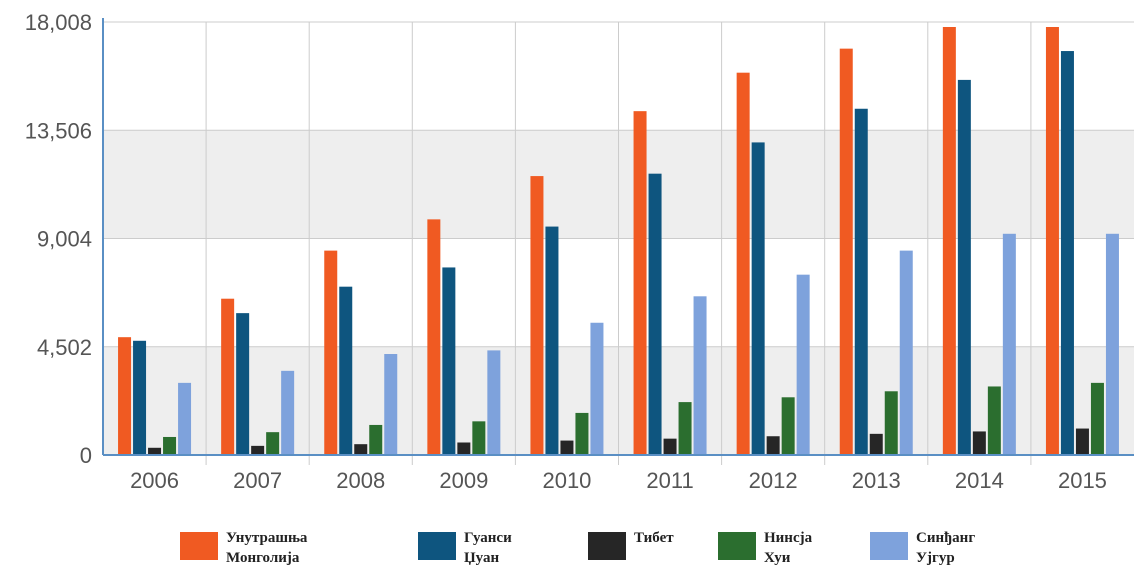 The width and height of the screenshot is (1134, 580). Describe the element at coordinates (876, 480) in the screenshot. I see `x-tick-label: 2013` at that location.